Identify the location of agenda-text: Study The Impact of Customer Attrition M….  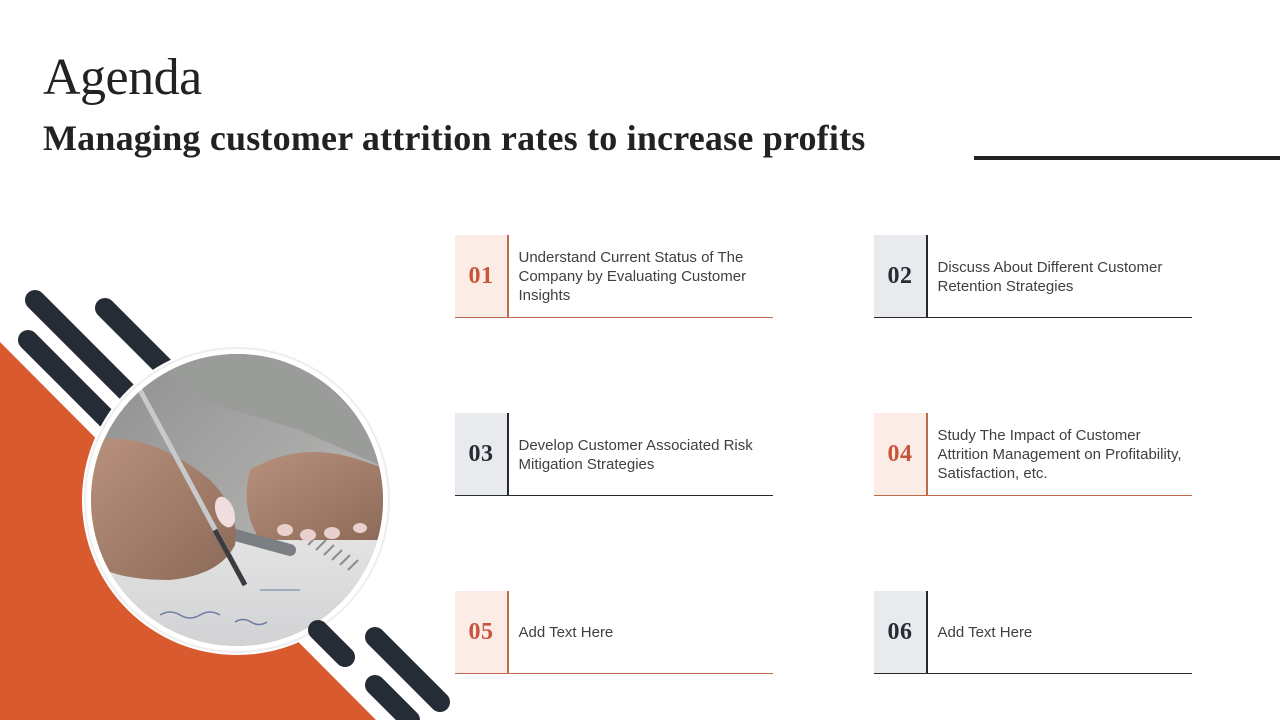
(1059, 454).